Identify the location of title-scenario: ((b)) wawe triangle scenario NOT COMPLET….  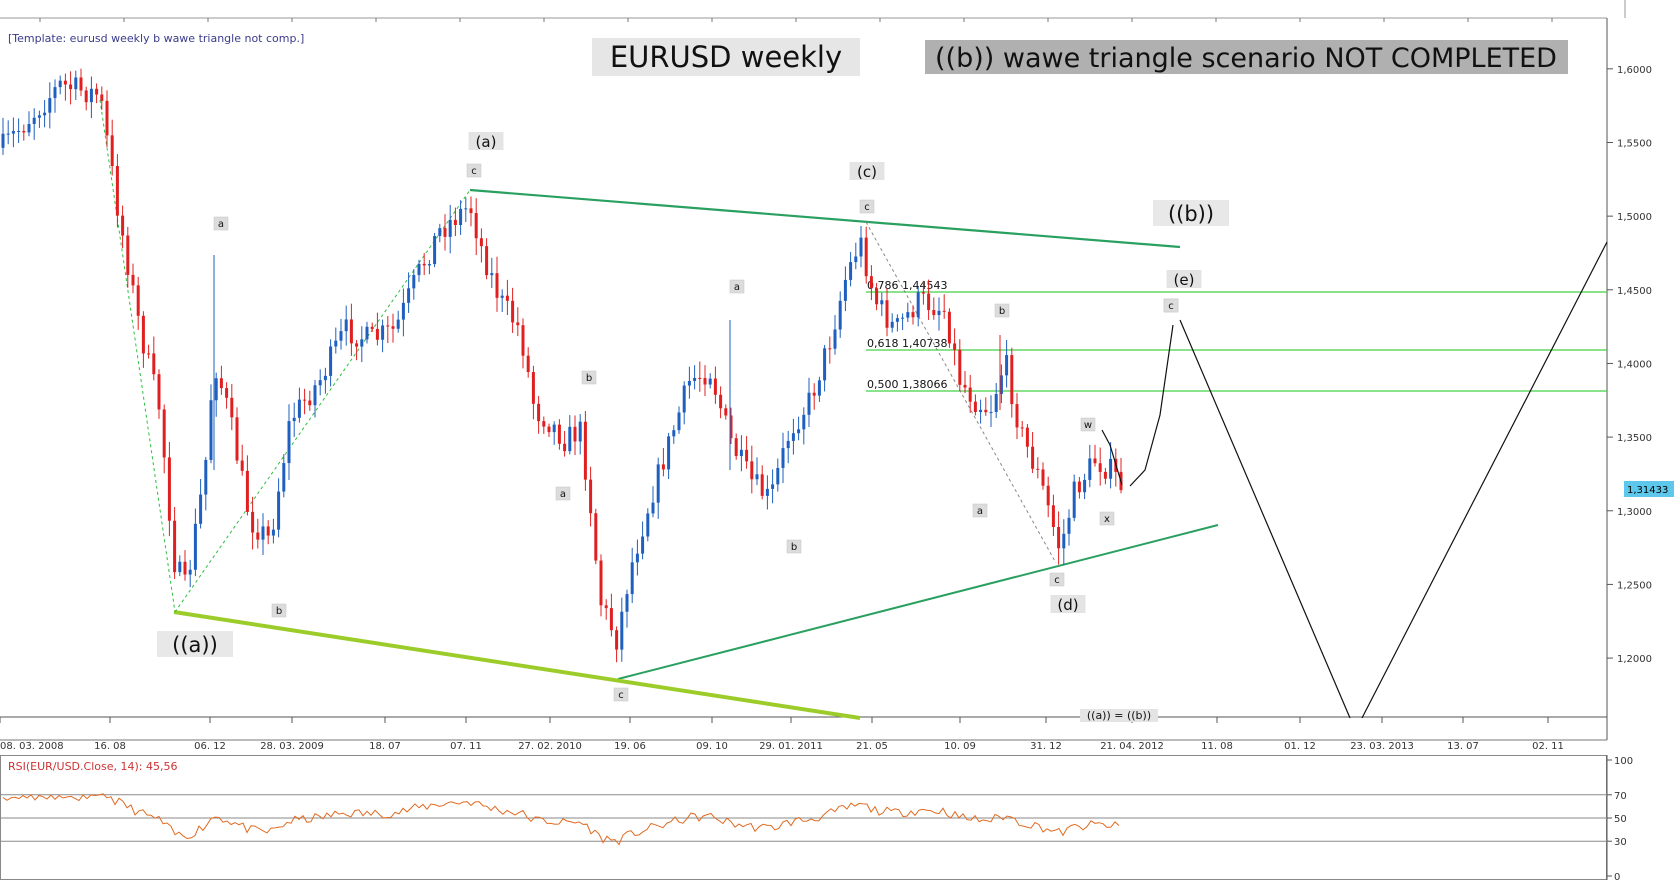
(1246, 58).